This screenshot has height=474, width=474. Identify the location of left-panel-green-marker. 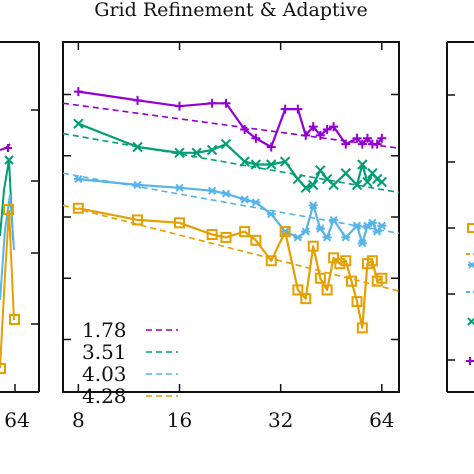
(9, 160).